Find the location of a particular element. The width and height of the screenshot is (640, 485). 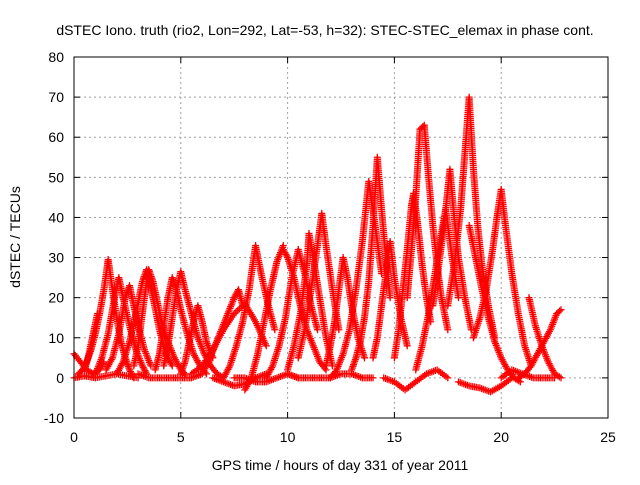

x-tick-label: 0 is located at coordinates (74, 437).